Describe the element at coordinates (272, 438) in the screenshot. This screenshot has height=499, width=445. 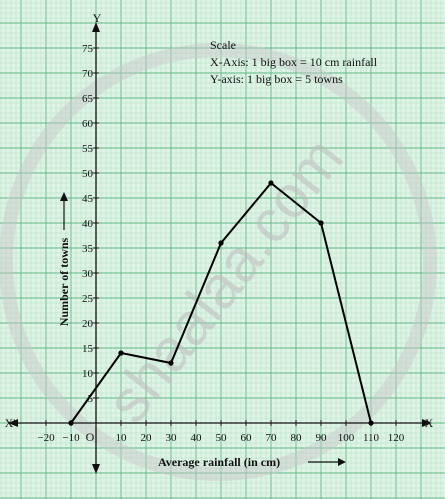
I see `x-tick-label: 70` at that location.